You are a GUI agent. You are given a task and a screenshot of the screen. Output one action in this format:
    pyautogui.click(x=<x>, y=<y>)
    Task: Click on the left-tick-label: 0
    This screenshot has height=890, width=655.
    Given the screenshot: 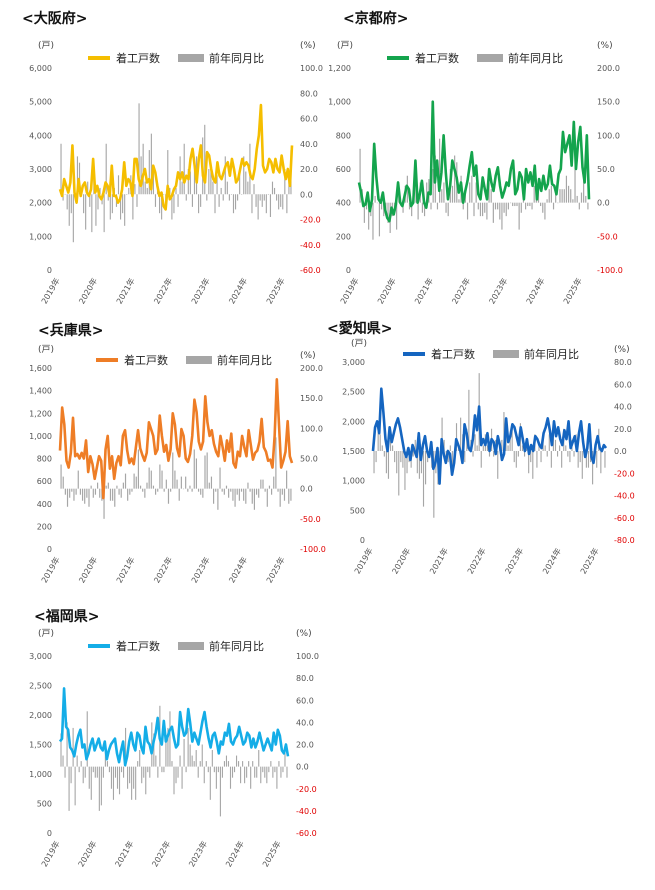 What is the action you would take?
    pyautogui.click(x=348, y=270)
    